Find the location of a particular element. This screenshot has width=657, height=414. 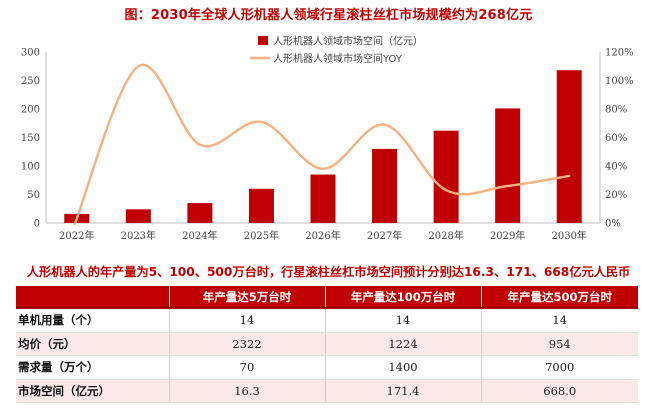

table-cell: 171.4 is located at coordinates (402, 391).